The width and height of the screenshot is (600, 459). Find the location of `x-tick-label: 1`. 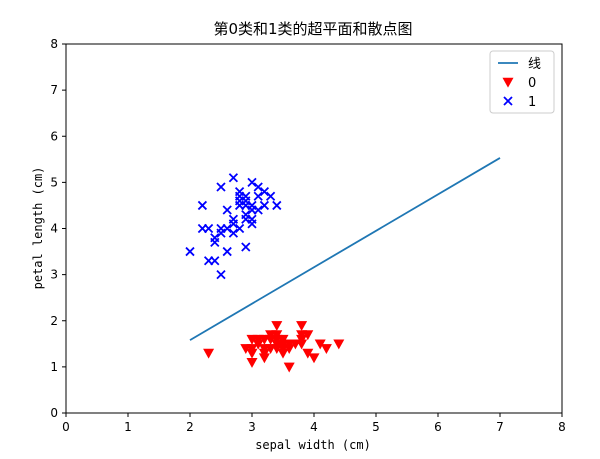

x-tick-label: 1 is located at coordinates (128, 427).